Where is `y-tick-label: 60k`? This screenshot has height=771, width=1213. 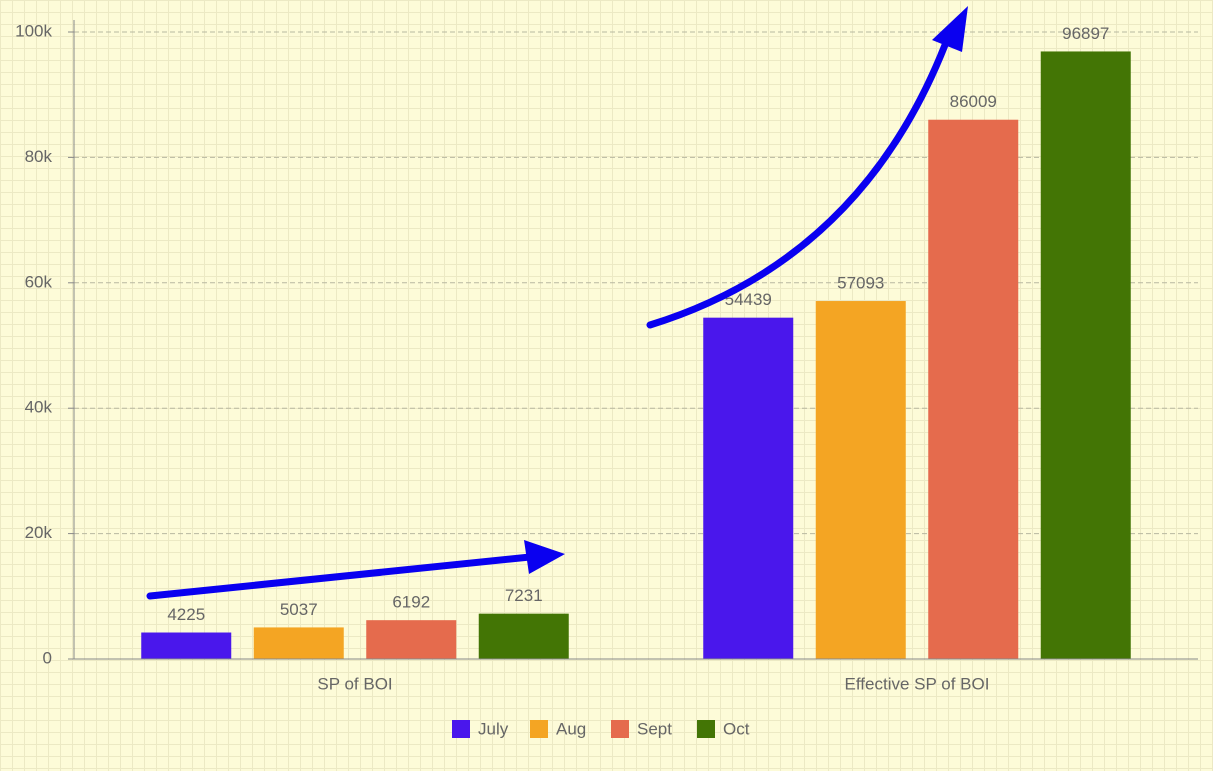
y-tick-label: 60k is located at coordinates (39, 281).